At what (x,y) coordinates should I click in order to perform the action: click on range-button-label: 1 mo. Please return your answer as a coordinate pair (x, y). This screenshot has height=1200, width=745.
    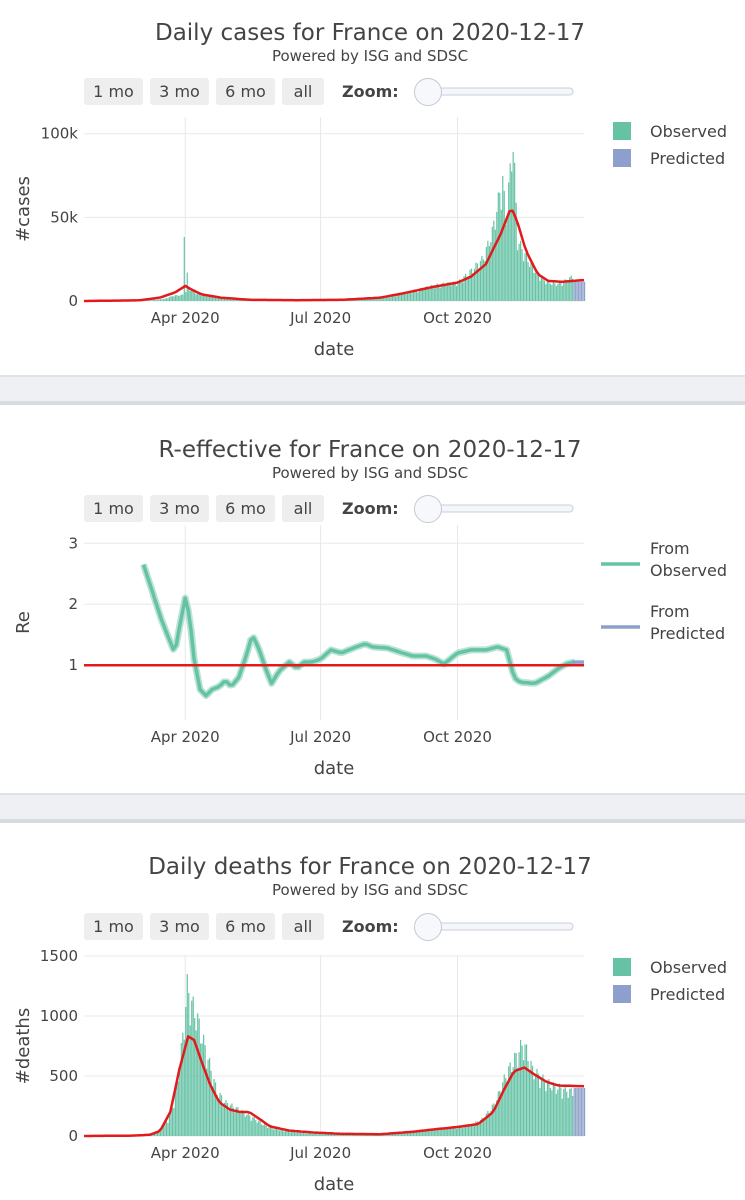
    Looking at the image, I should click on (113, 91).